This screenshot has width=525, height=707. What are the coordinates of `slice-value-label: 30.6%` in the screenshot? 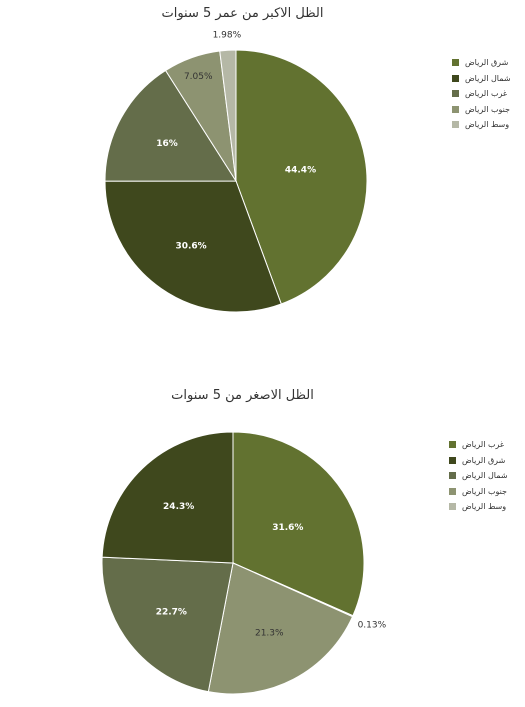 It's located at (190, 246).